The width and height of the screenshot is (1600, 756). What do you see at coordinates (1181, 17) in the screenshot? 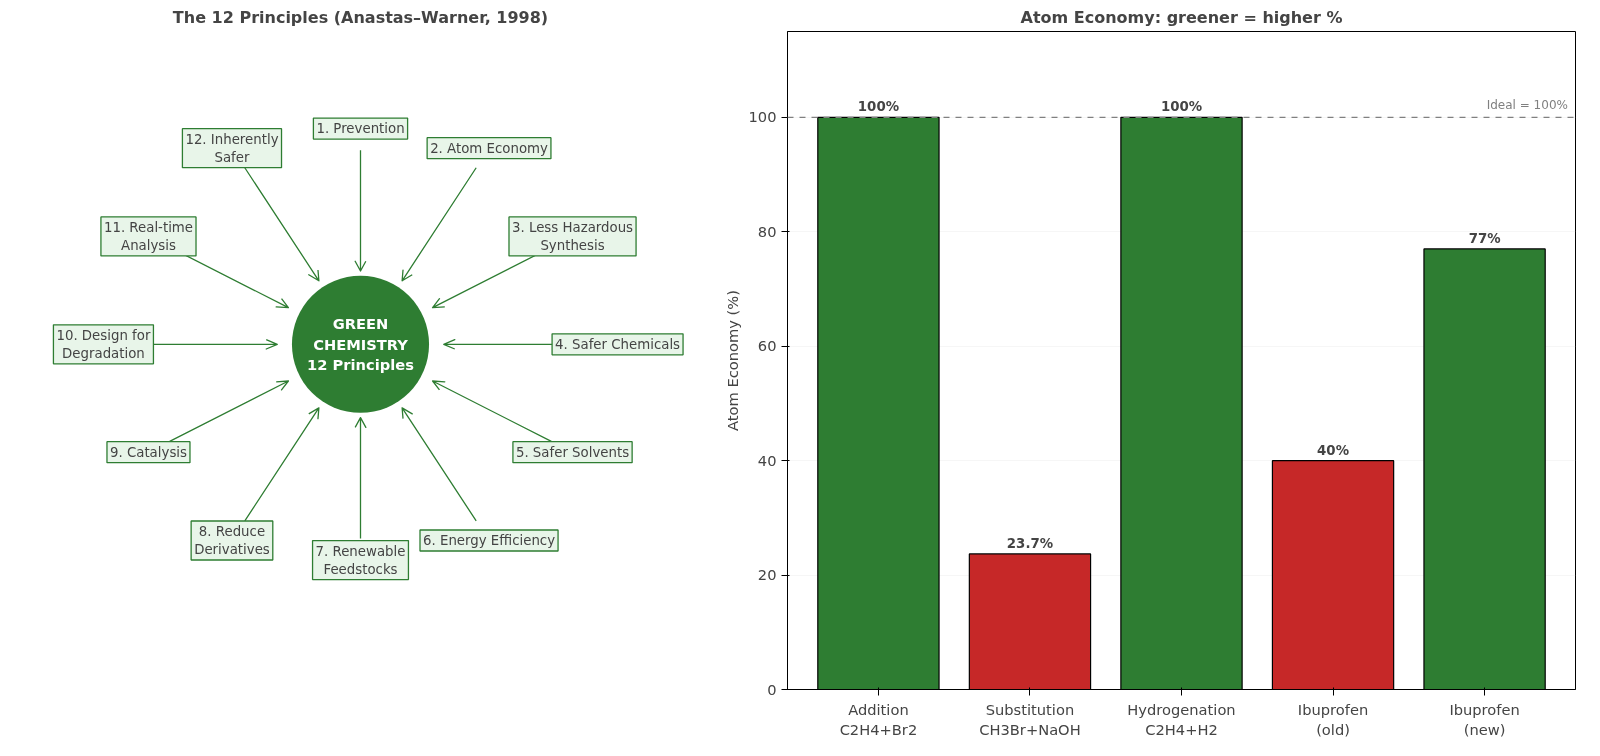
I see `chart-title: Atom Economy: greener = higher %` at bounding box center [1181, 17].